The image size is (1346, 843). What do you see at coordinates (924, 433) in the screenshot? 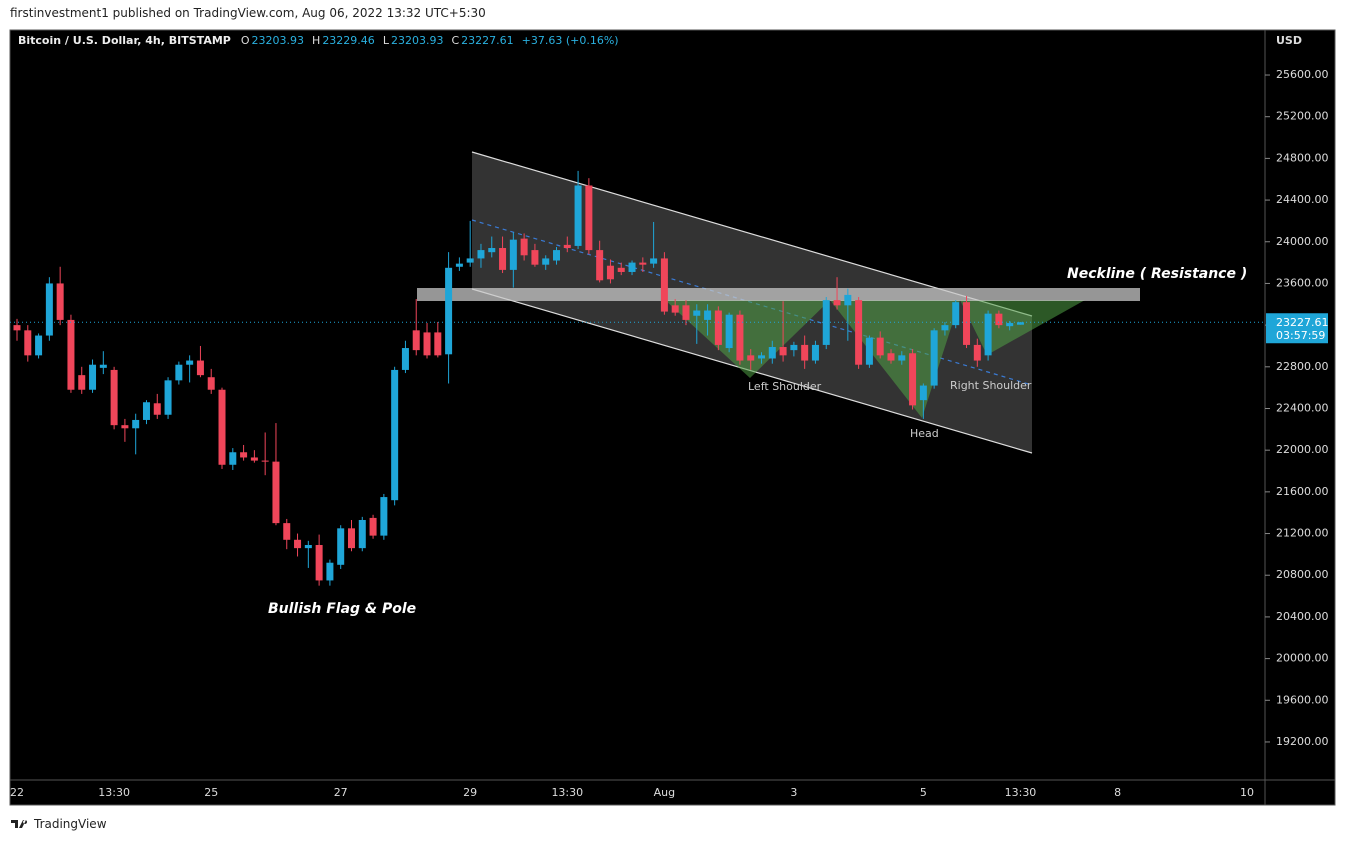
I see `head-label: Head` at bounding box center [924, 433].